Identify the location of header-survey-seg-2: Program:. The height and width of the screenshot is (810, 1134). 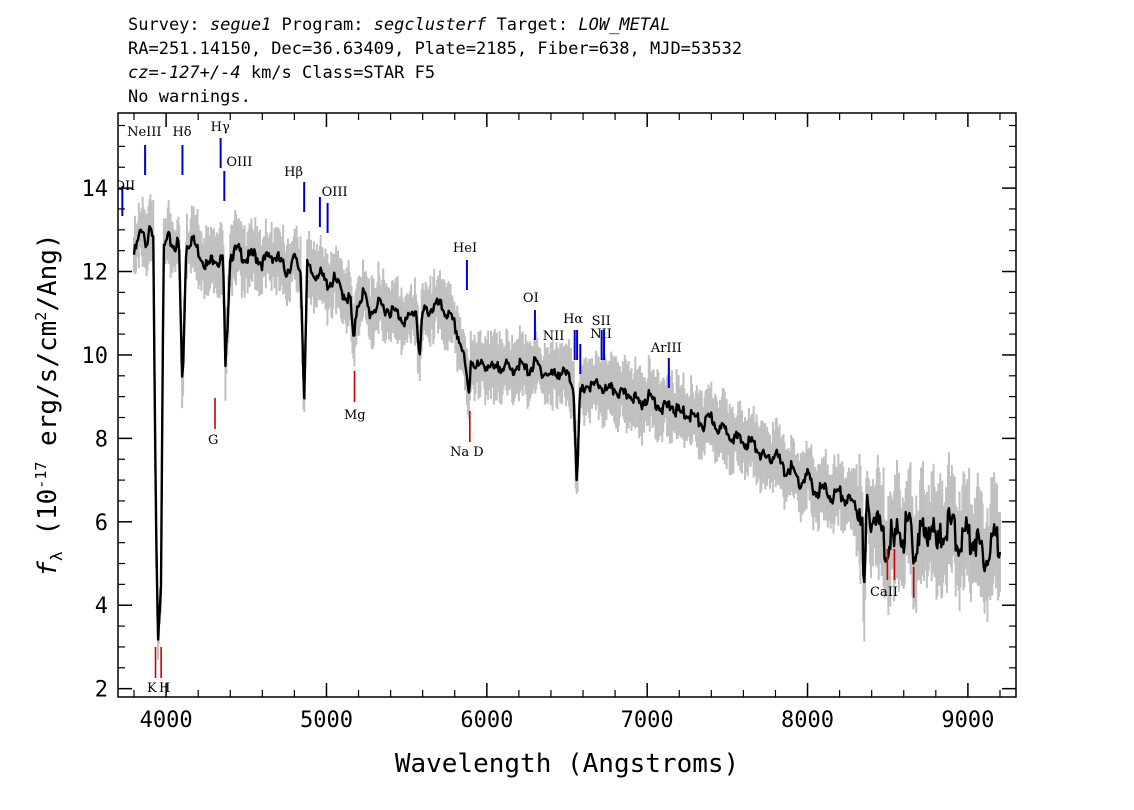
(322, 25).